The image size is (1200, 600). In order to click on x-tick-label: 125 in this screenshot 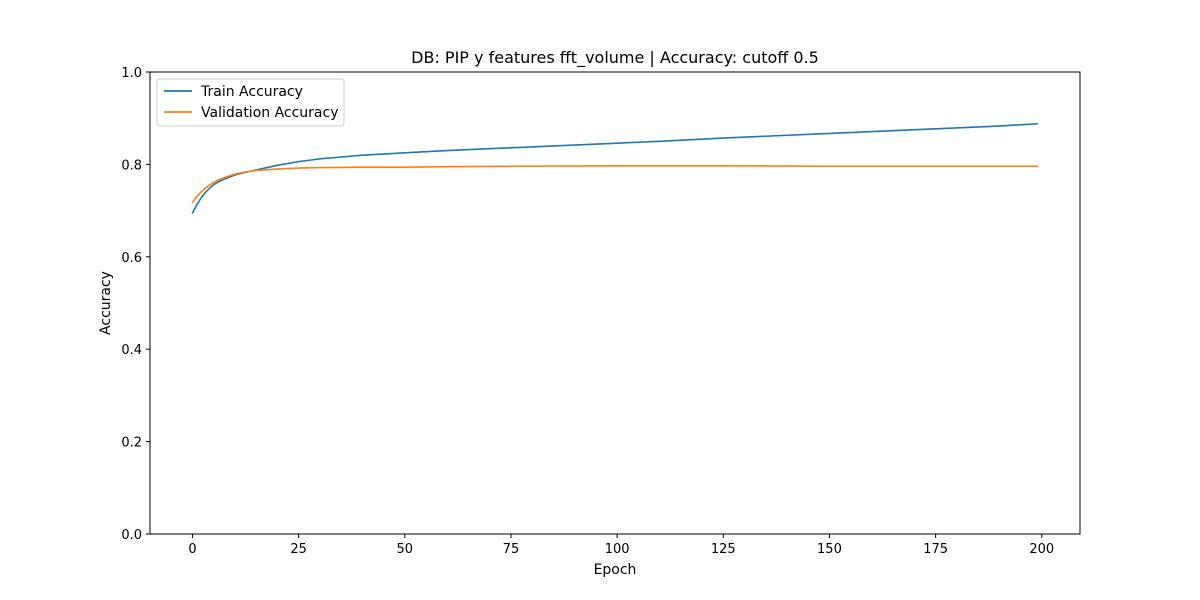, I will do `click(723, 549)`.